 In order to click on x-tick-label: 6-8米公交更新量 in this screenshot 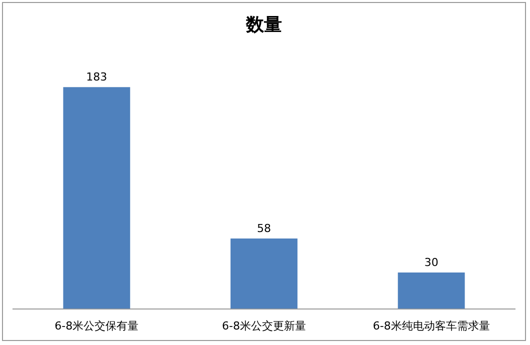, I will do `click(264, 325)`.